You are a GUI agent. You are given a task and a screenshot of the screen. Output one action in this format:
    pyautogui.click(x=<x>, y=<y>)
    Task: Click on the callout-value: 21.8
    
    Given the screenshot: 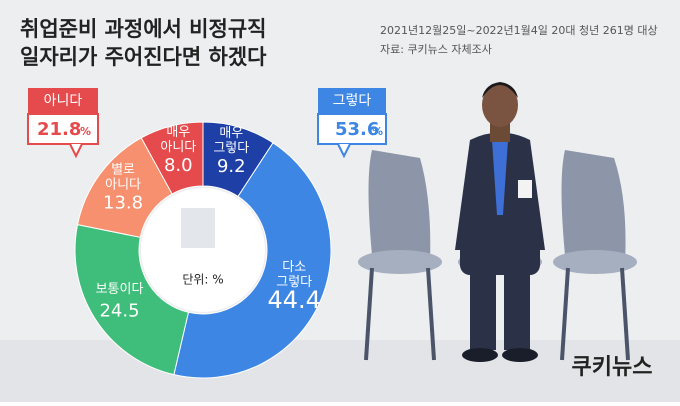 What is the action you would take?
    pyautogui.click(x=59, y=129)
    